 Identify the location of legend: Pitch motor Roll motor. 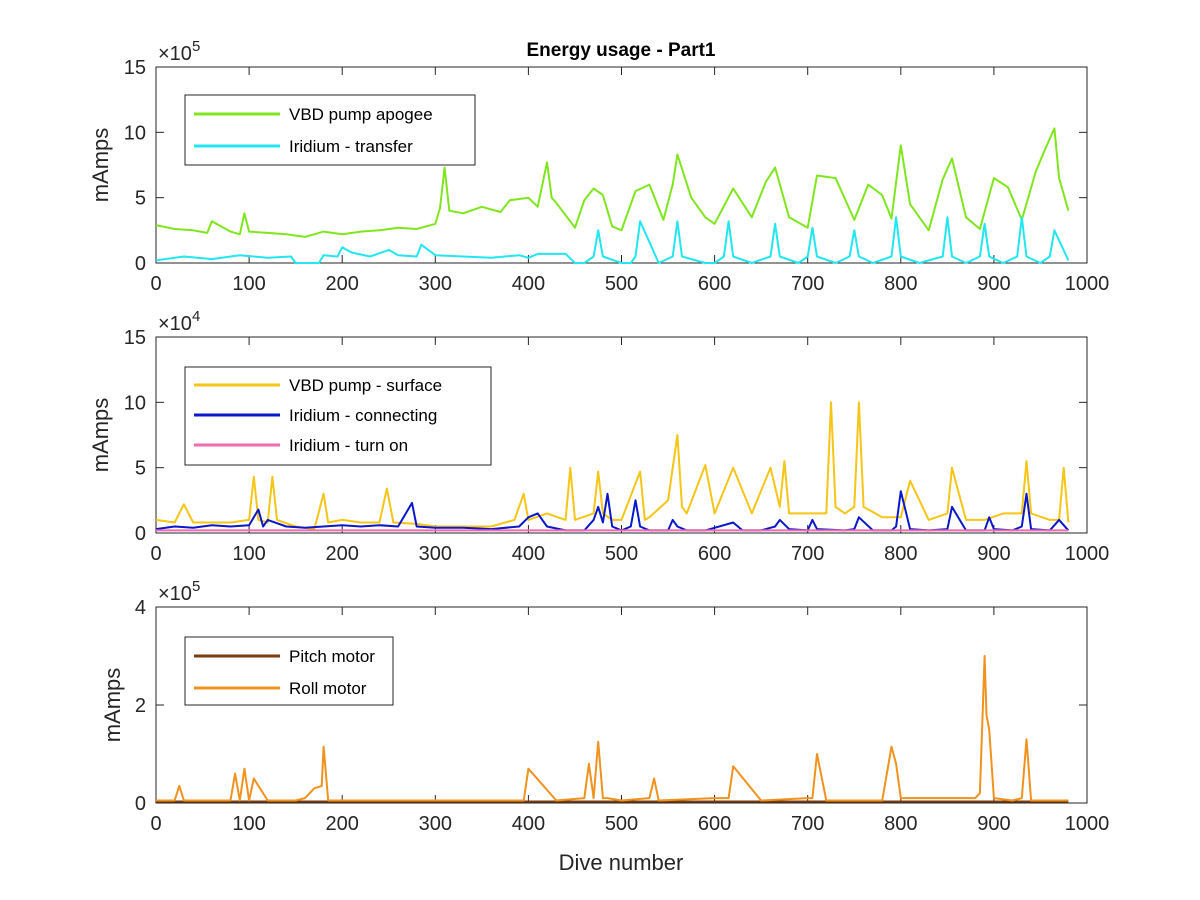
(289, 671).